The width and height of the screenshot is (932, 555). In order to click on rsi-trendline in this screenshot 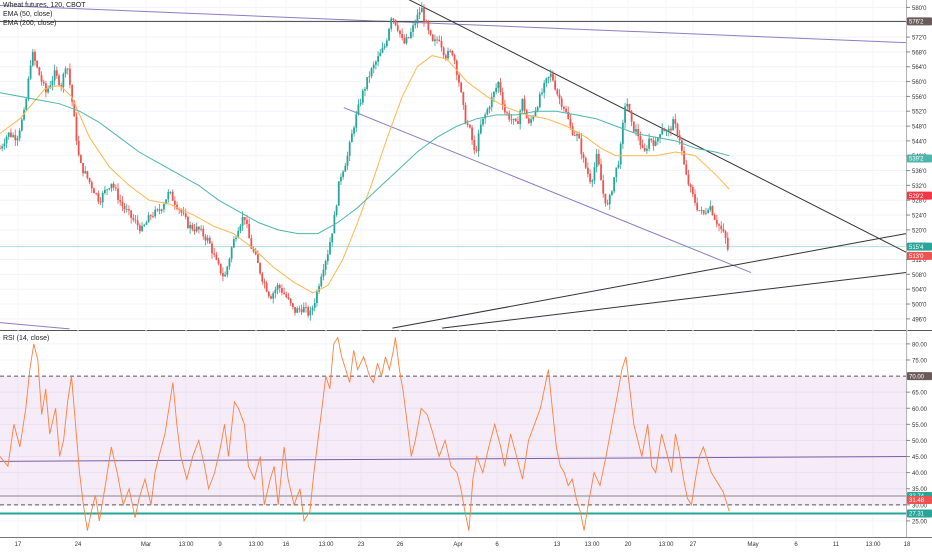, I will do `click(453, 459)`.